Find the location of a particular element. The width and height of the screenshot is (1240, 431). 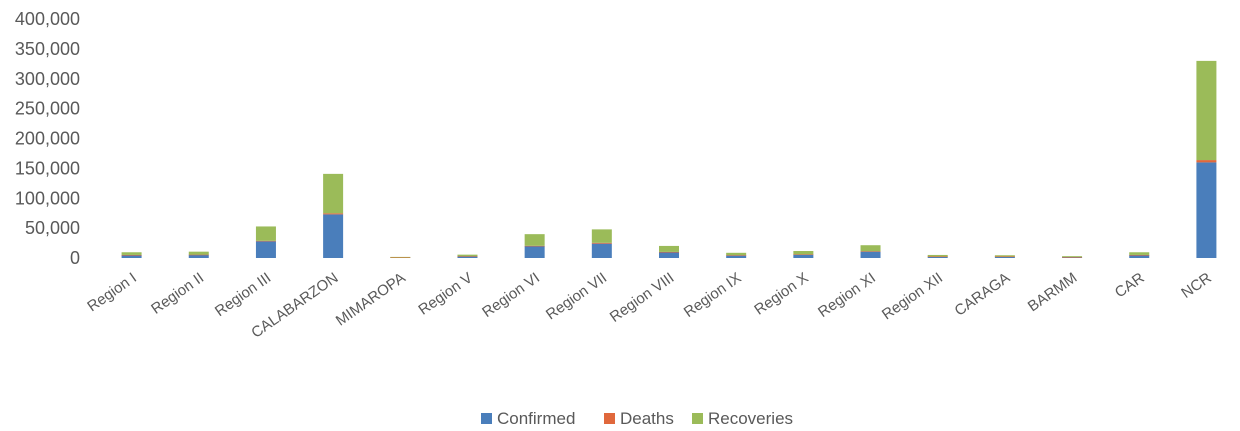

bar-recoveries-ncr is located at coordinates (1206, 110).